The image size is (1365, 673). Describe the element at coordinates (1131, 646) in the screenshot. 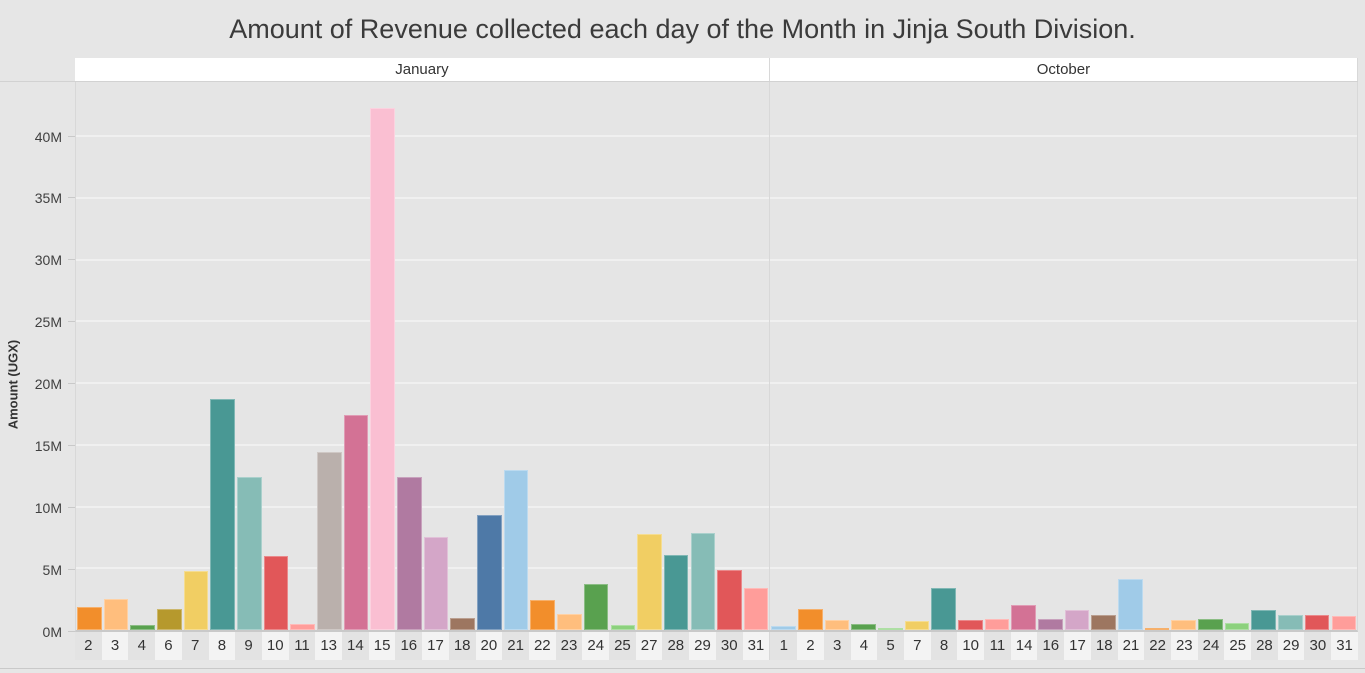

I see `day-label-october-21: 21` at that location.